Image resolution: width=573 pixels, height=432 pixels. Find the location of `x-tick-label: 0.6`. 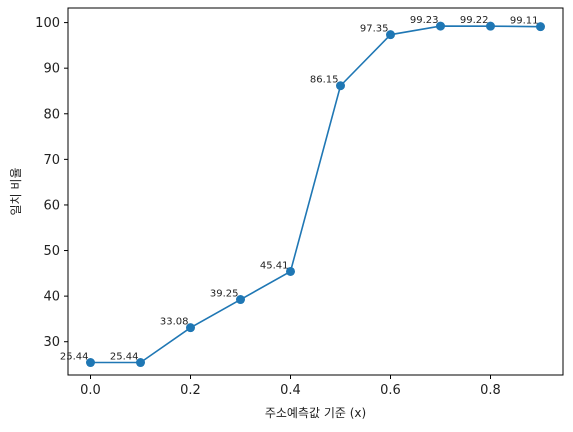

x-tick-label: 0.6 is located at coordinates (390, 390).